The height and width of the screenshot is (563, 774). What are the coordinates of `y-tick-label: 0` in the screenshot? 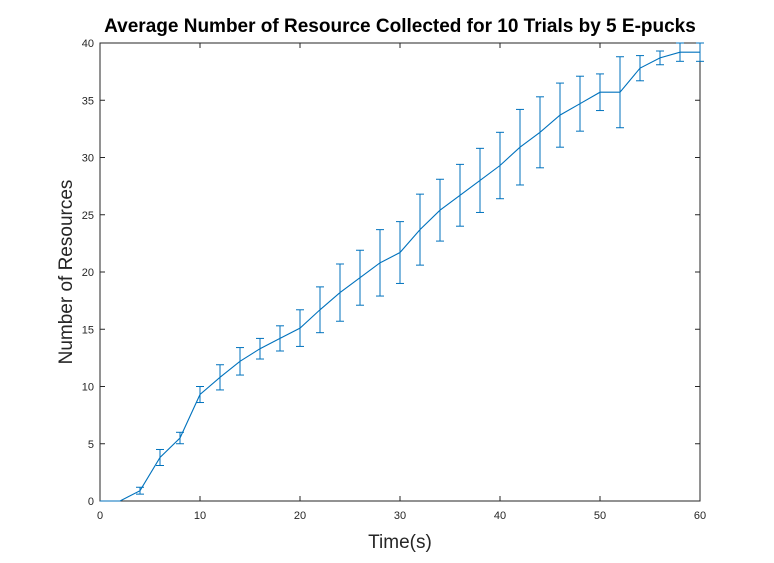 It's located at (91, 502).